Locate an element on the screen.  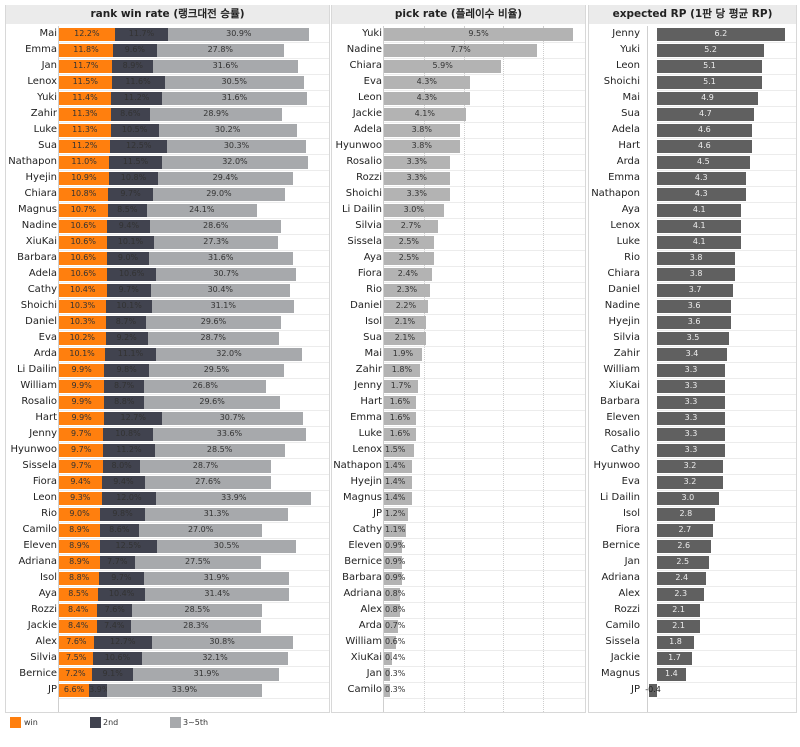
category-label: Silvia is located at coordinates (368, 225).